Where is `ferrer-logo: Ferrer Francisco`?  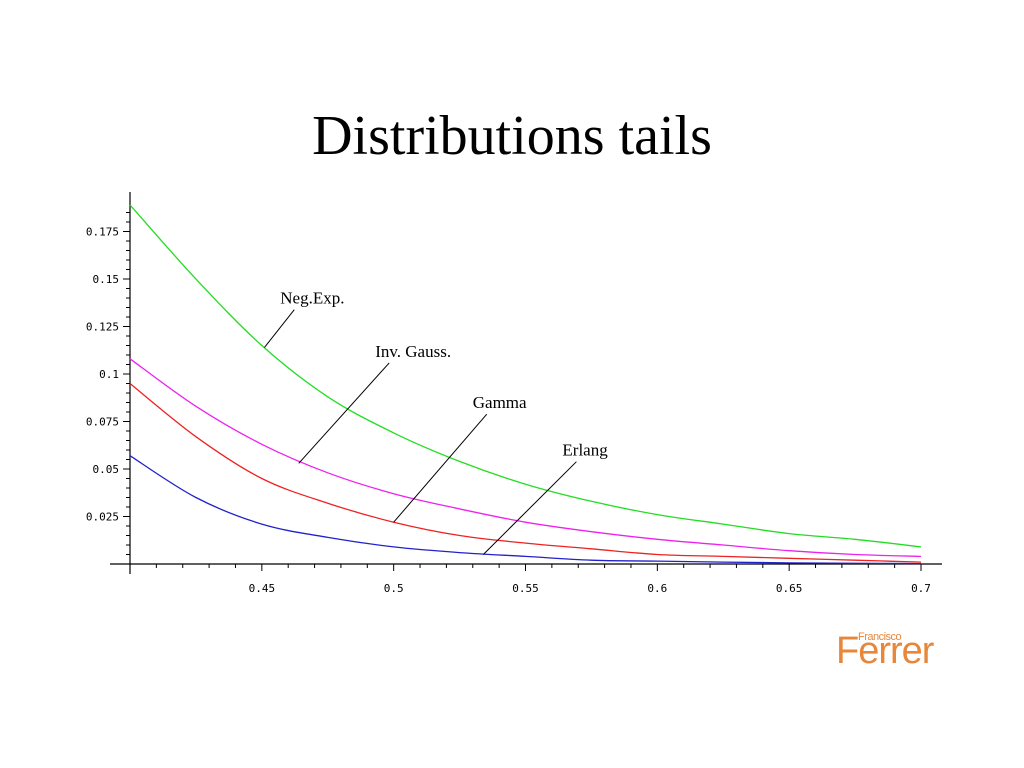
ferrer-logo: Ferrer Francisco is located at coordinates (896, 651).